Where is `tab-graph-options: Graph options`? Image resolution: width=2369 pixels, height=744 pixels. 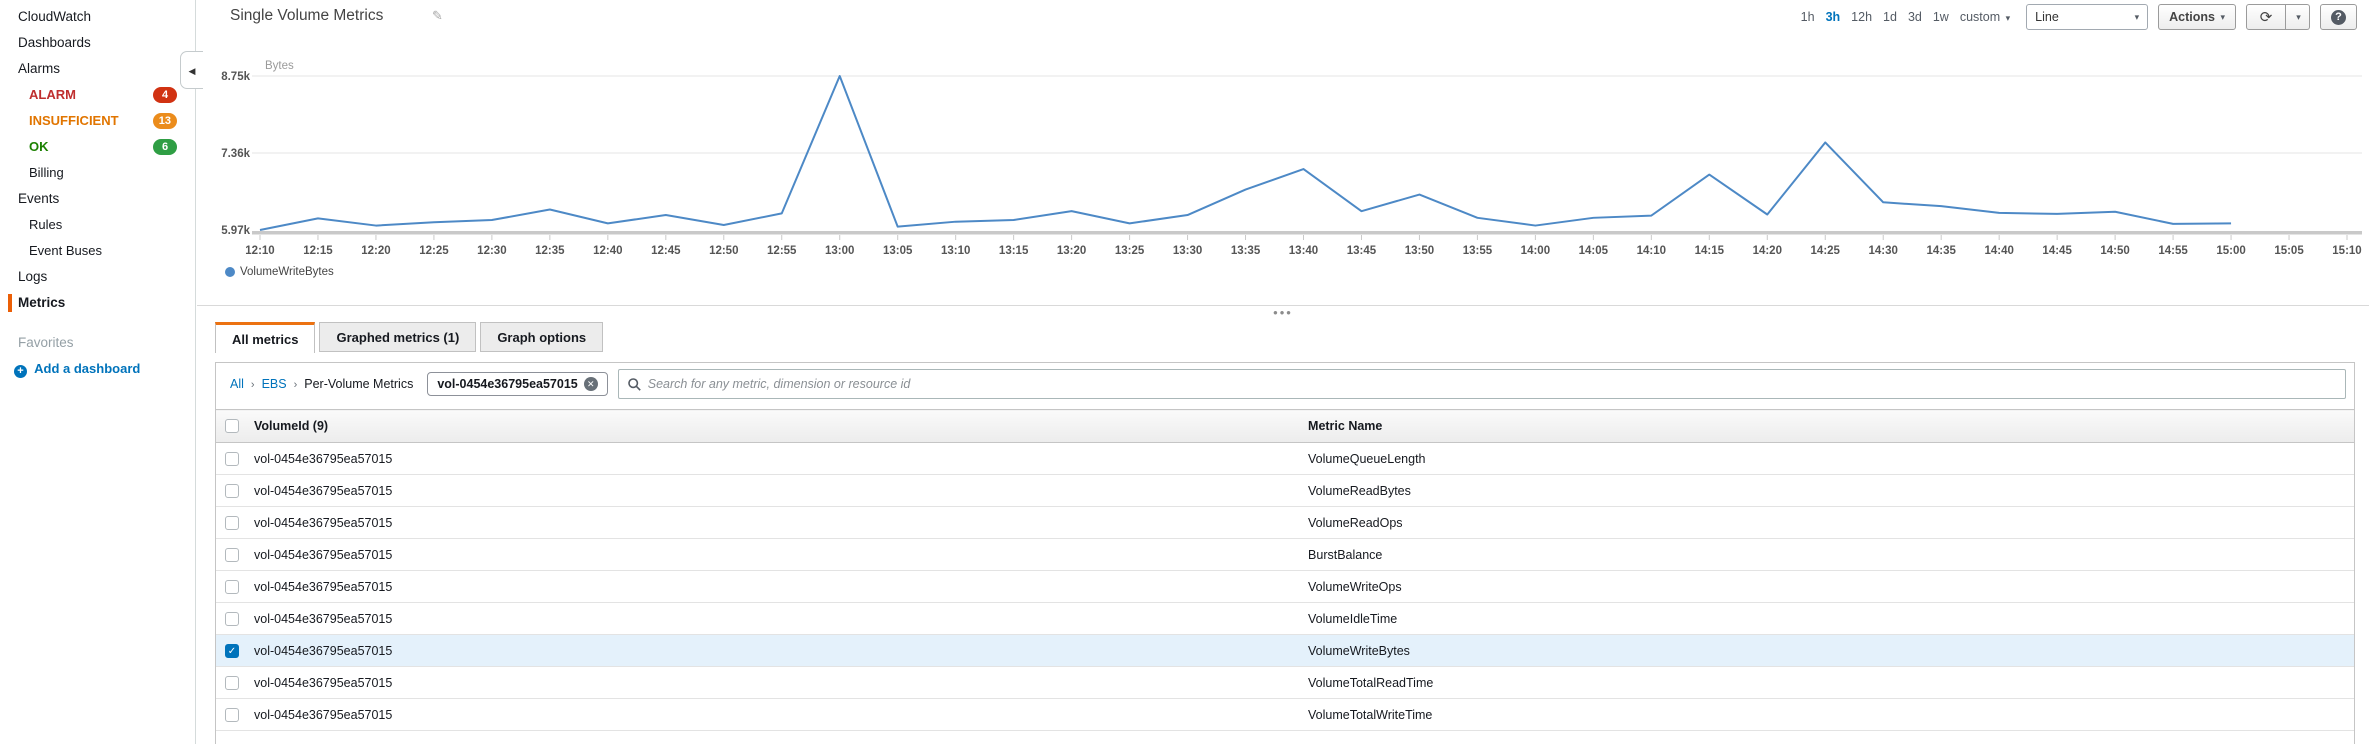
tab-graph-options: Graph options is located at coordinates (542, 337).